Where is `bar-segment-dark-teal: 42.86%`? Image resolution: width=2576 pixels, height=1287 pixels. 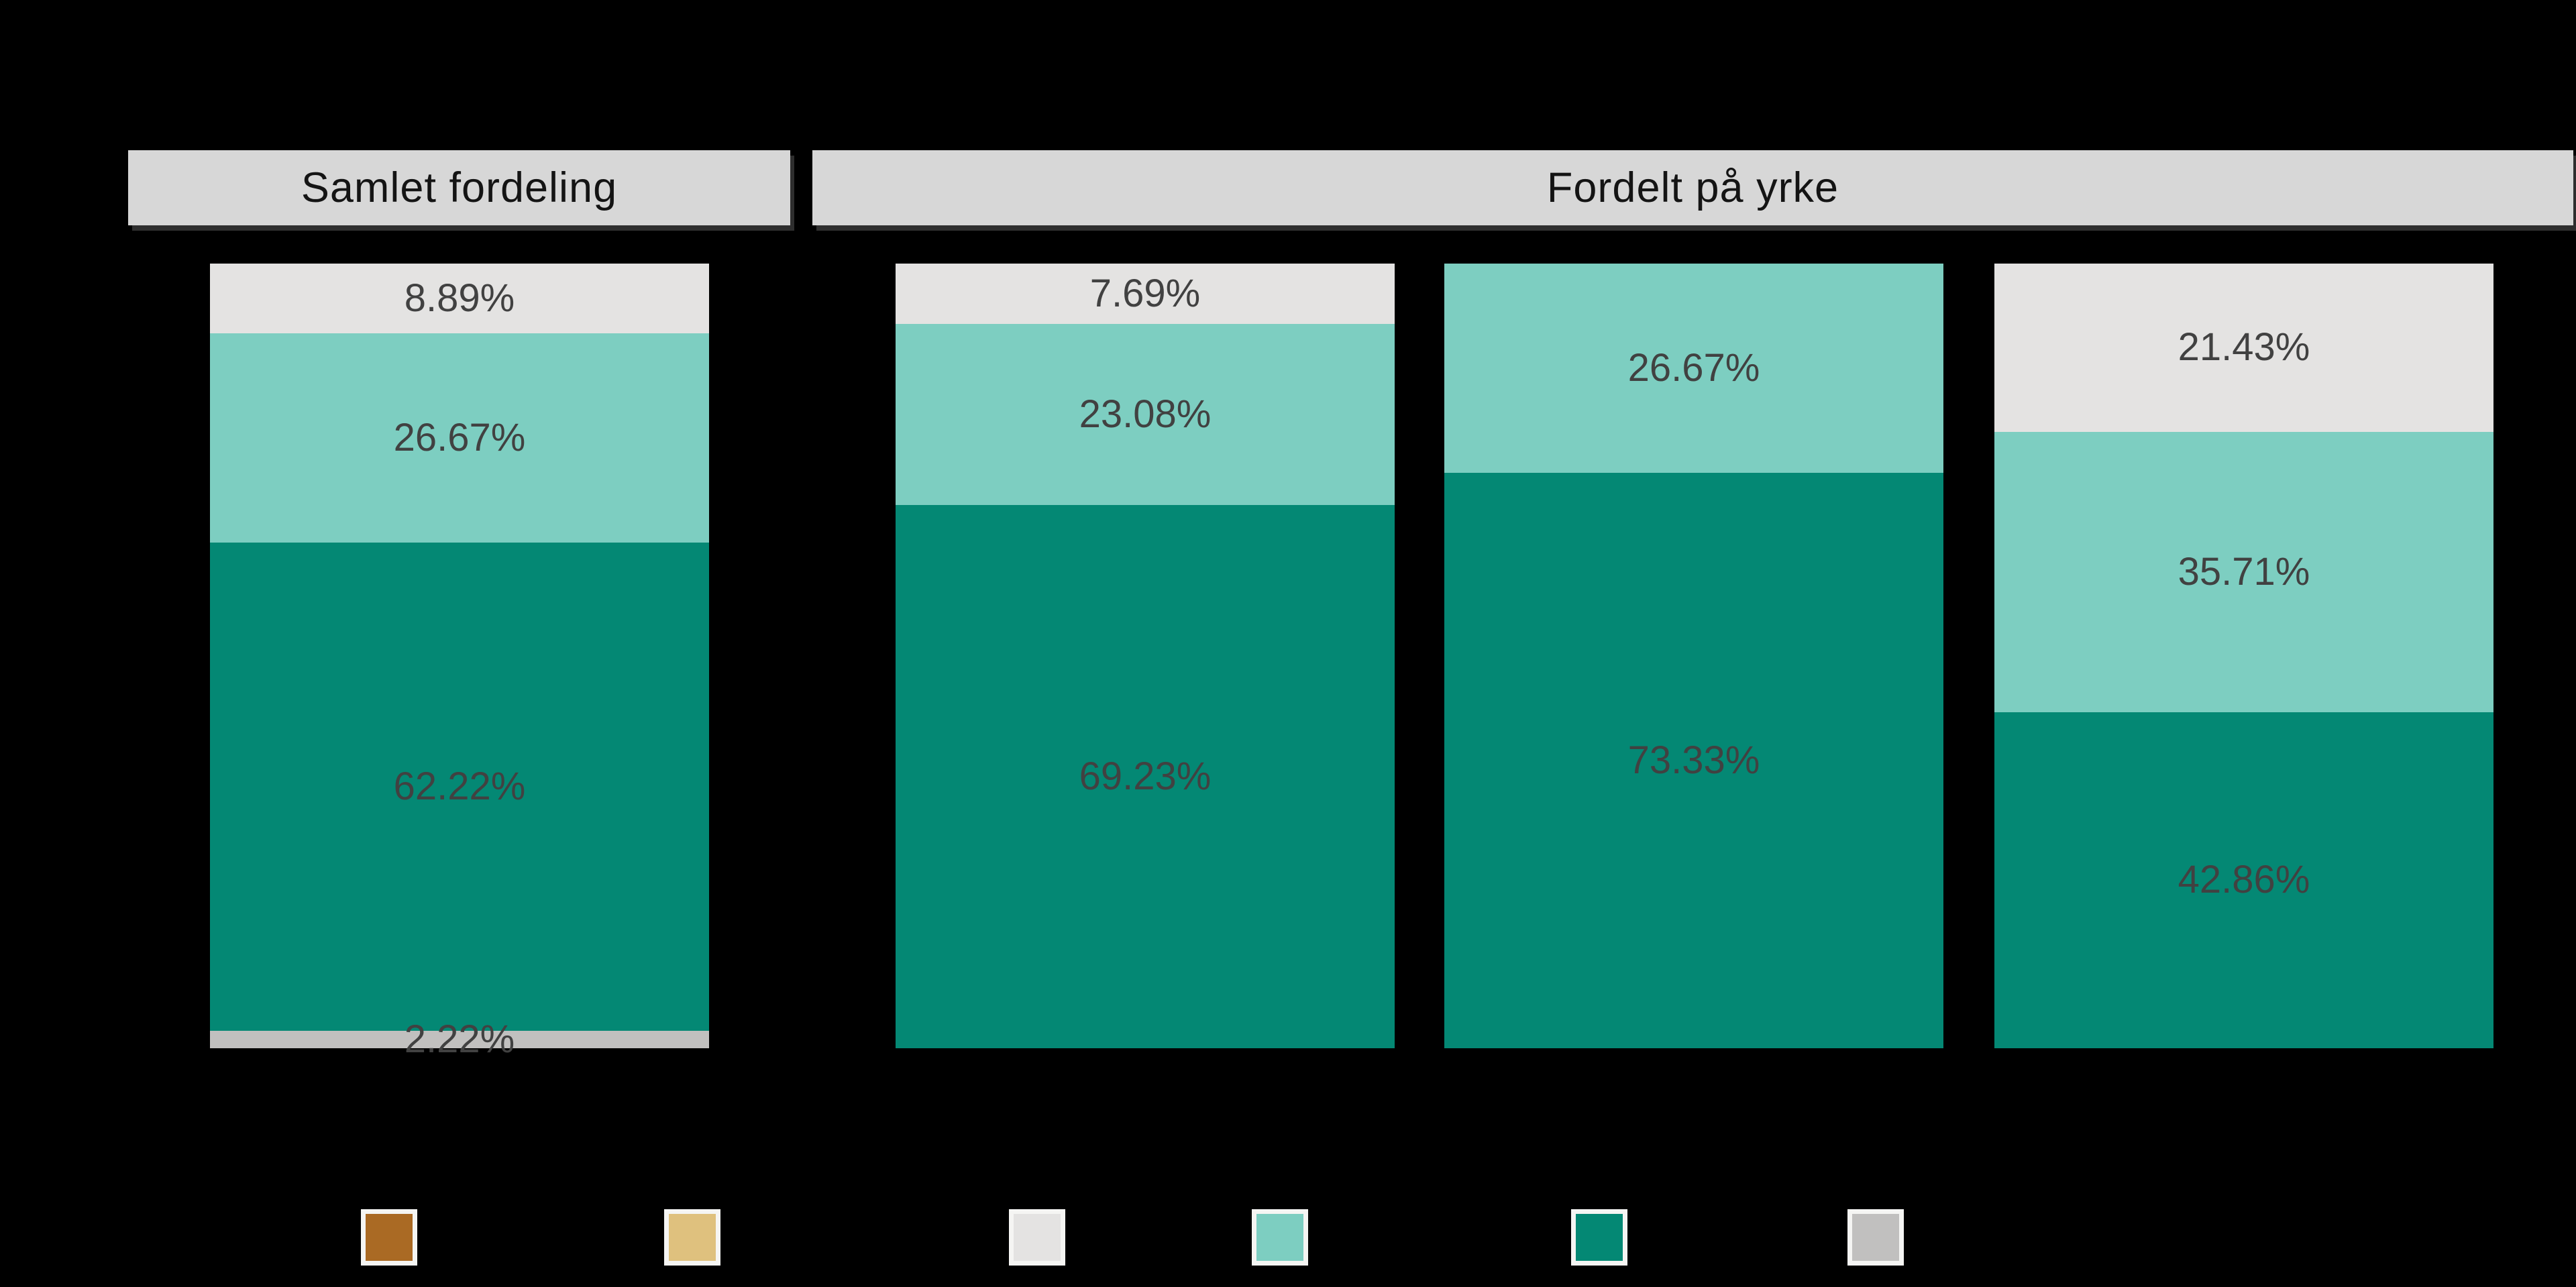
bar-segment-dark-teal: 42.86% is located at coordinates (2243, 880).